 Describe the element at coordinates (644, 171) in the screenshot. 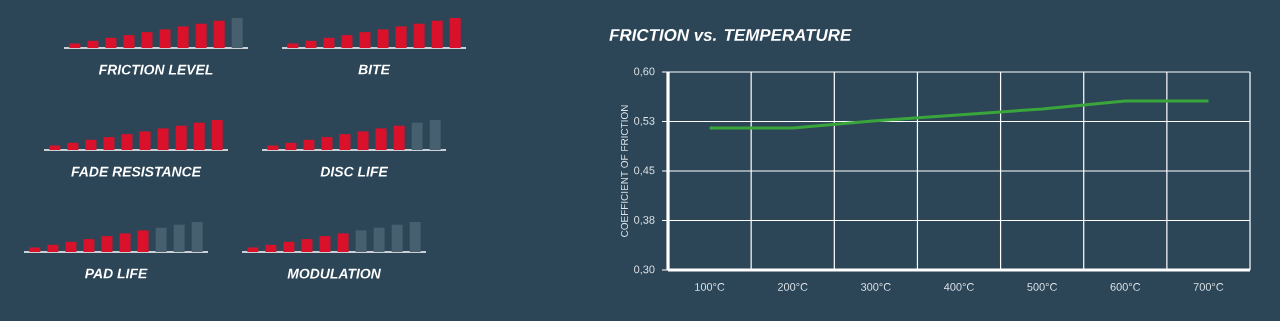

I see `y-tick-label: 0,45` at that location.